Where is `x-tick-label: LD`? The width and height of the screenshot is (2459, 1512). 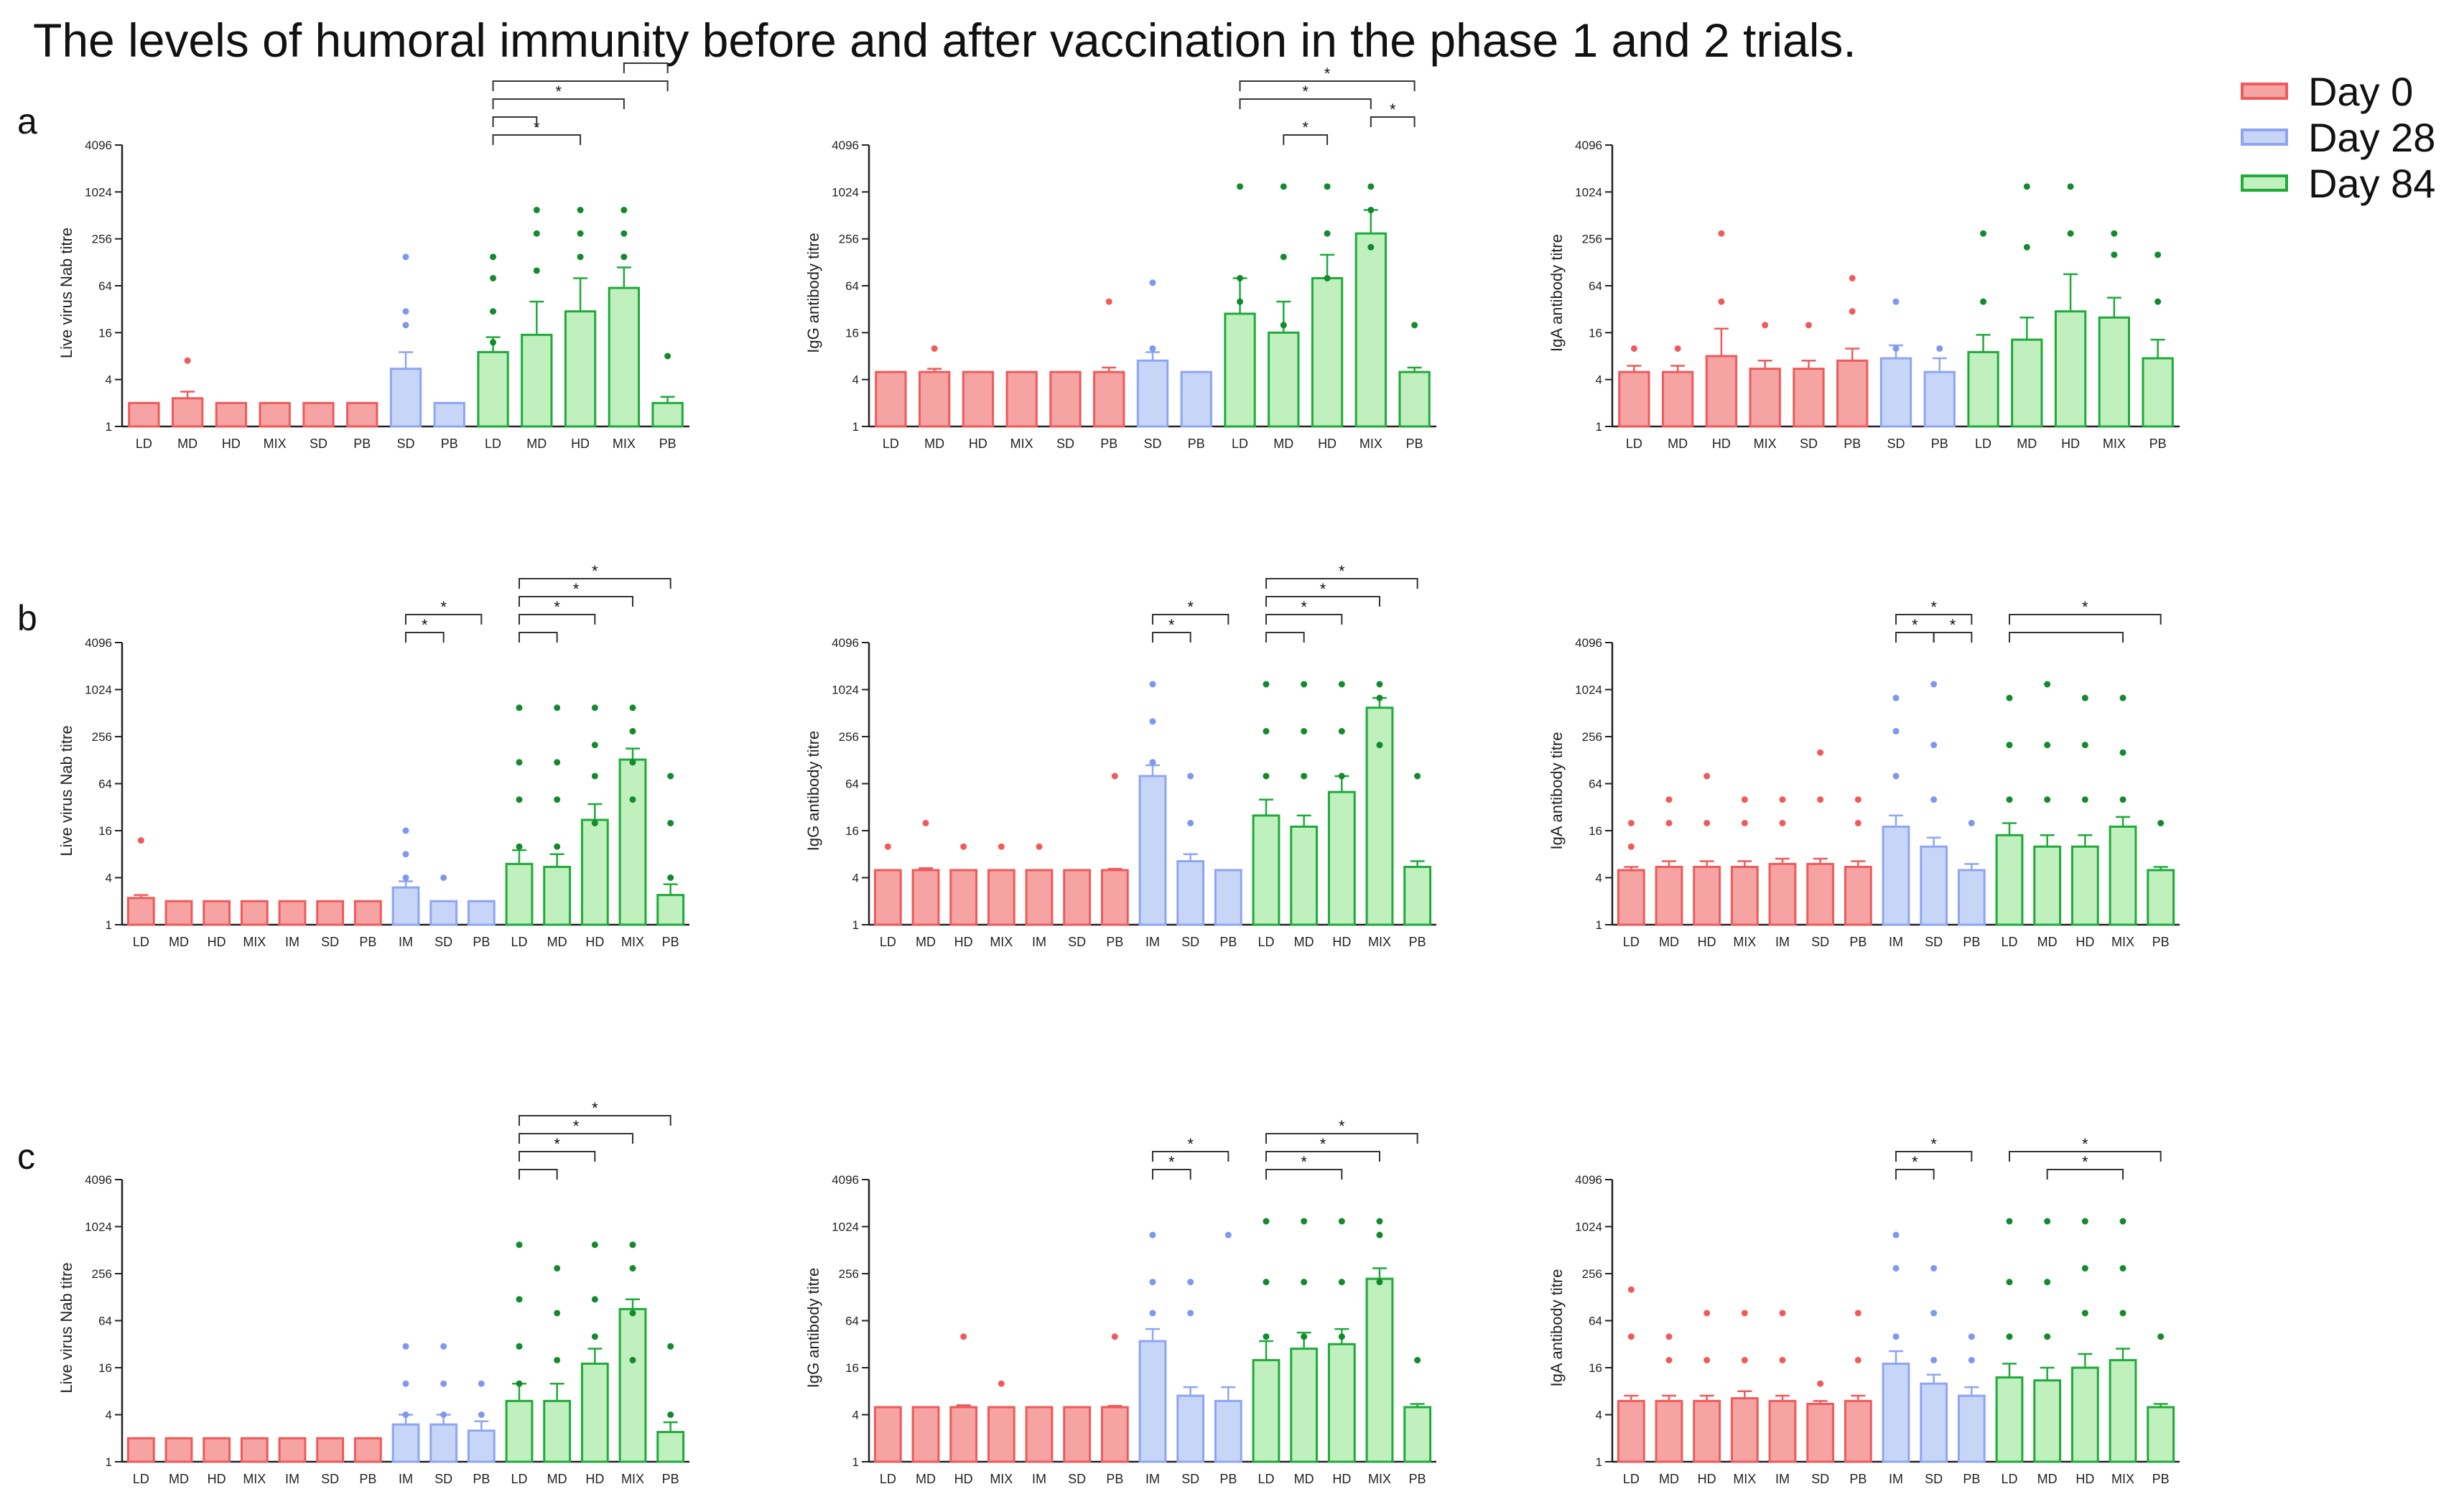 x-tick-label: LD is located at coordinates (888, 942).